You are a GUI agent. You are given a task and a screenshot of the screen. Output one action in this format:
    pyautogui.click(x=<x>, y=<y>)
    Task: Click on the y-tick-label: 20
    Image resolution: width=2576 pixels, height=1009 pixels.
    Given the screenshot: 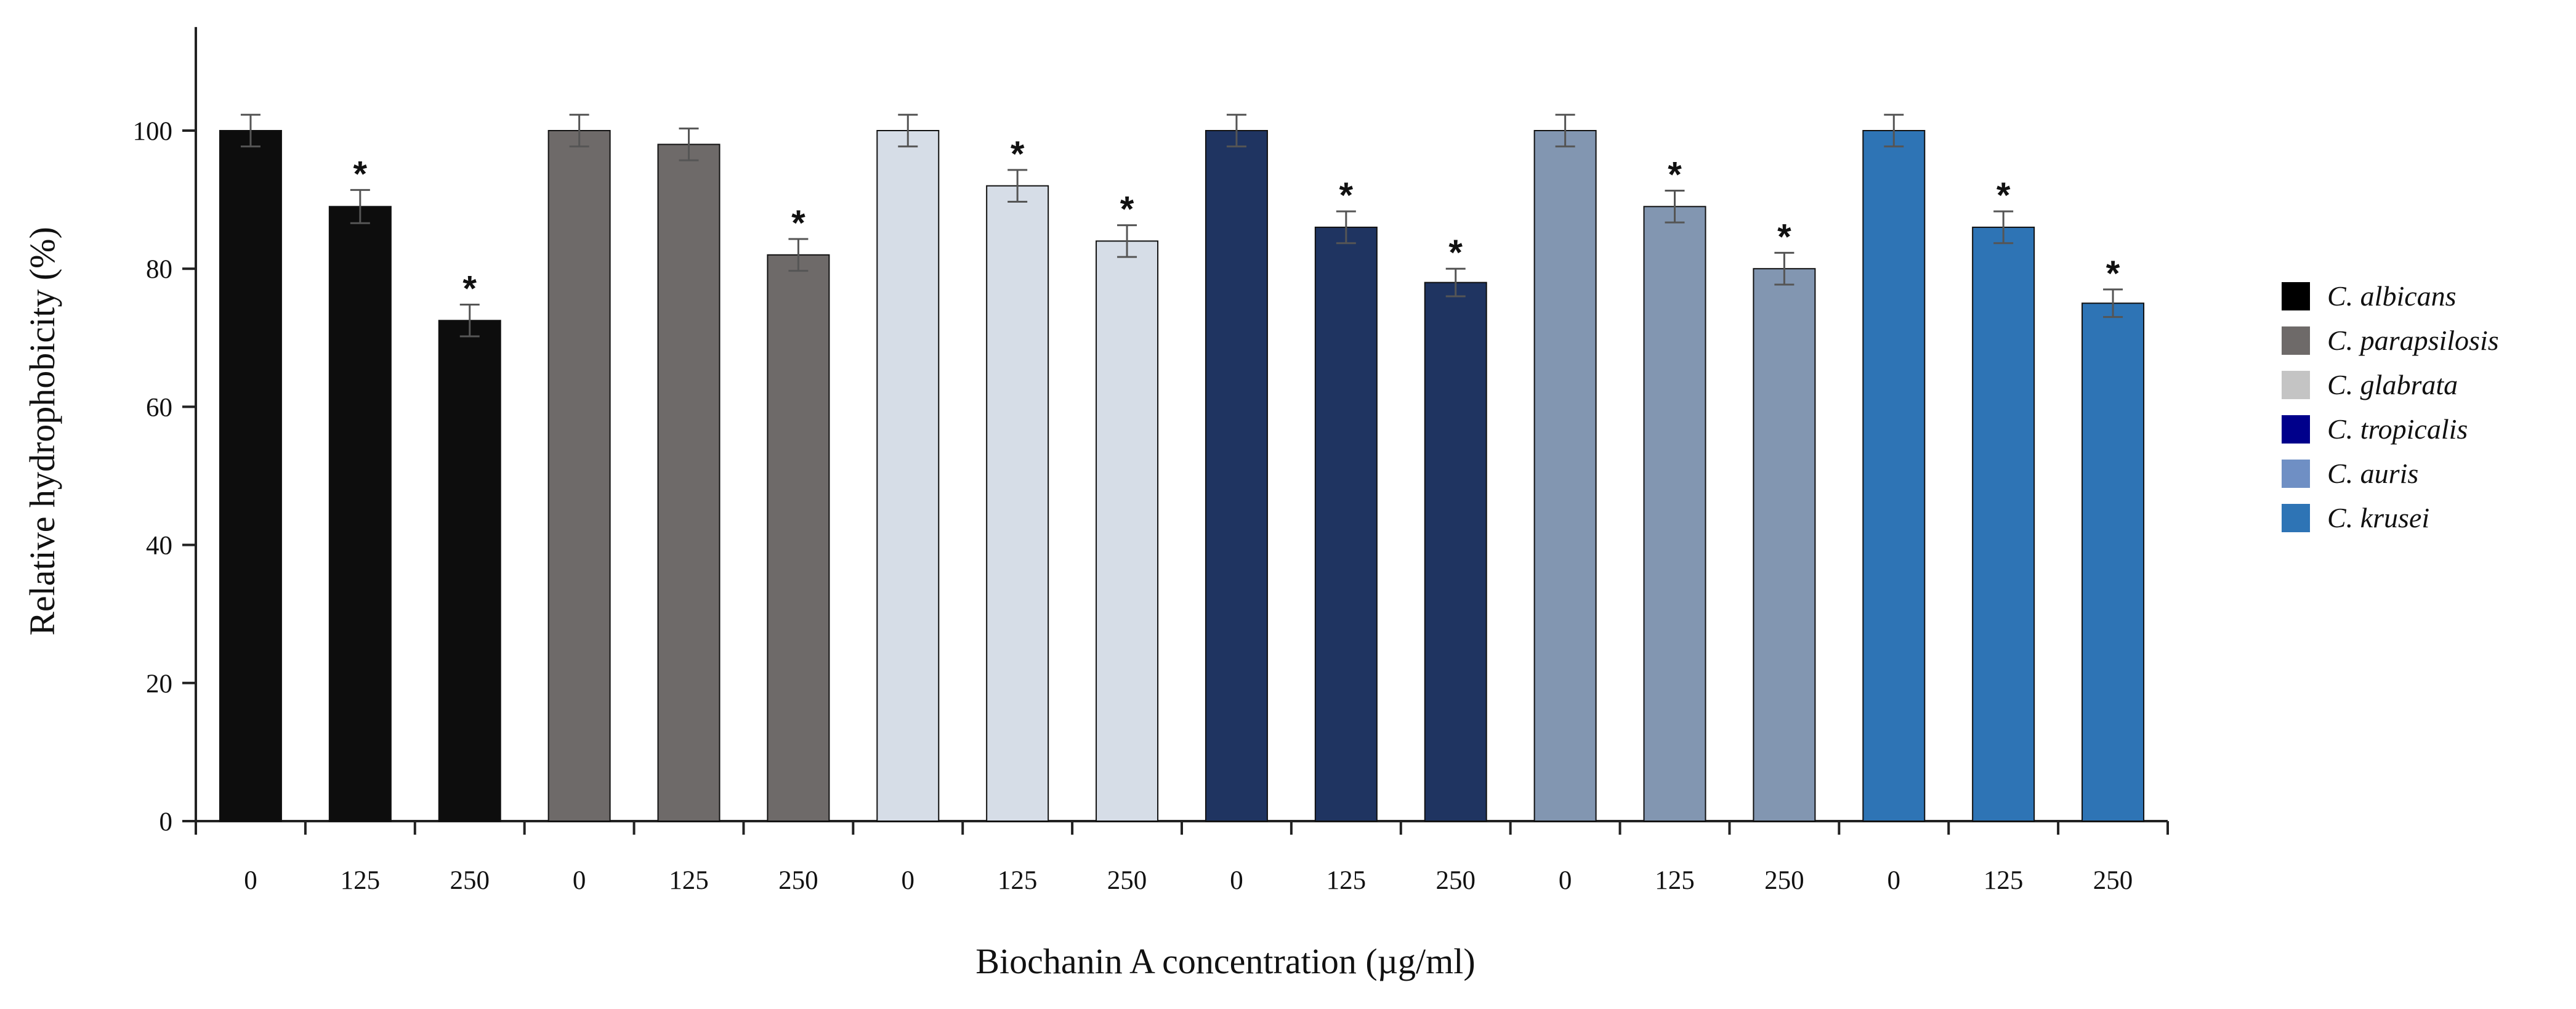 What is the action you would take?
    pyautogui.click(x=159, y=684)
    